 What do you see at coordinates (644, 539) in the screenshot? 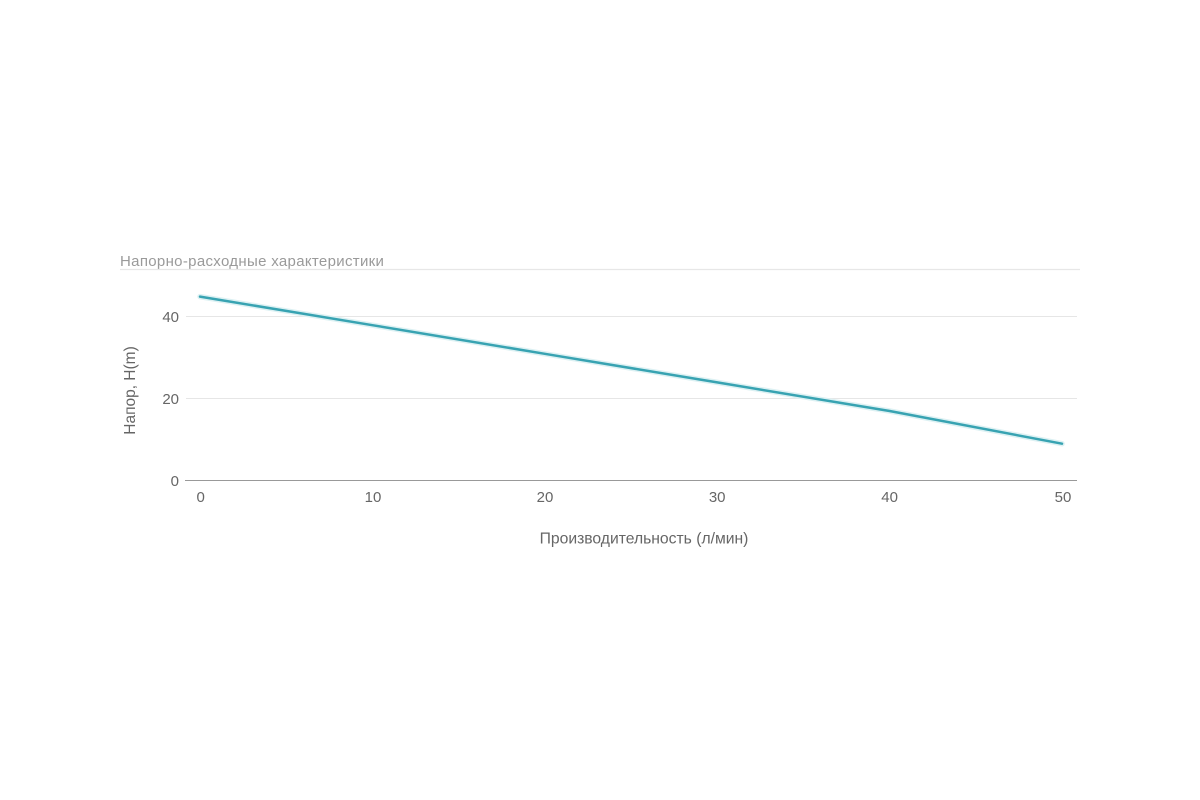
I see `svg-text: Производительность (л/мин)` at bounding box center [644, 539].